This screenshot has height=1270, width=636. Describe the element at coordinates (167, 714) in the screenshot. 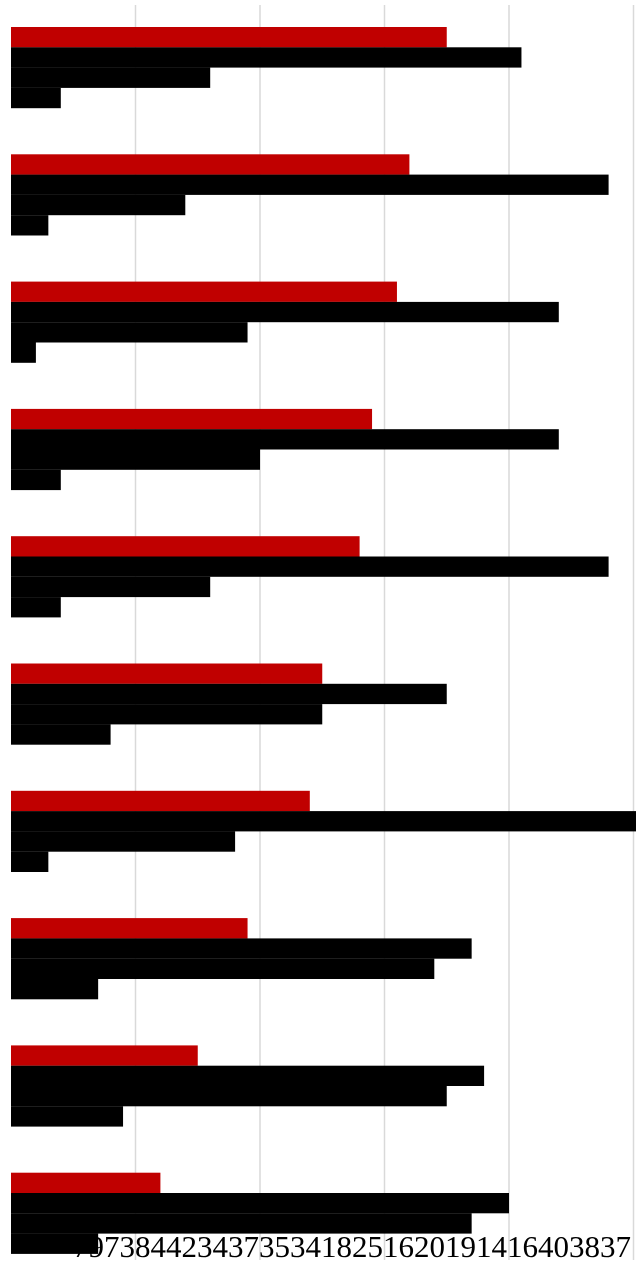

I see `bar-g6-s3` at that location.